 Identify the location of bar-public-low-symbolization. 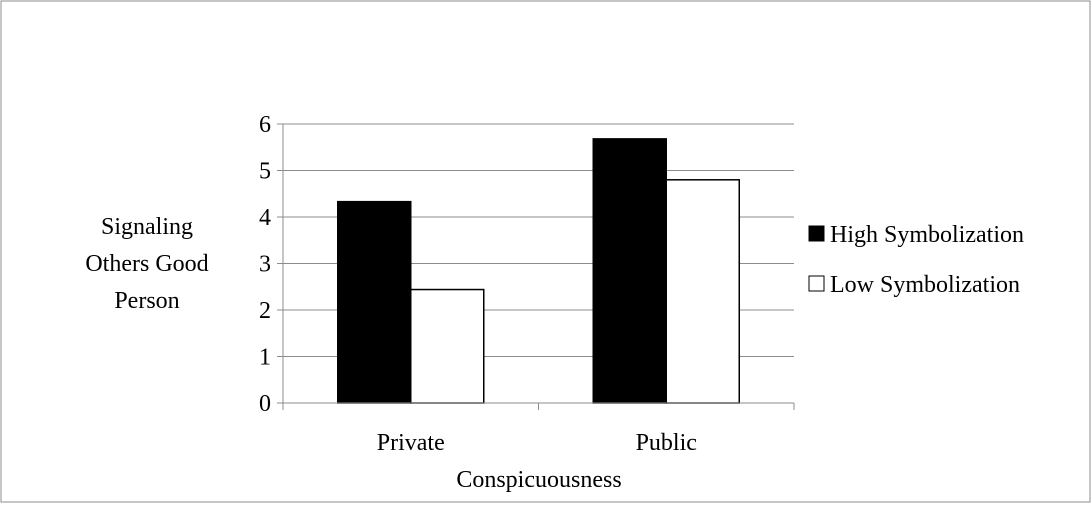
(702, 291).